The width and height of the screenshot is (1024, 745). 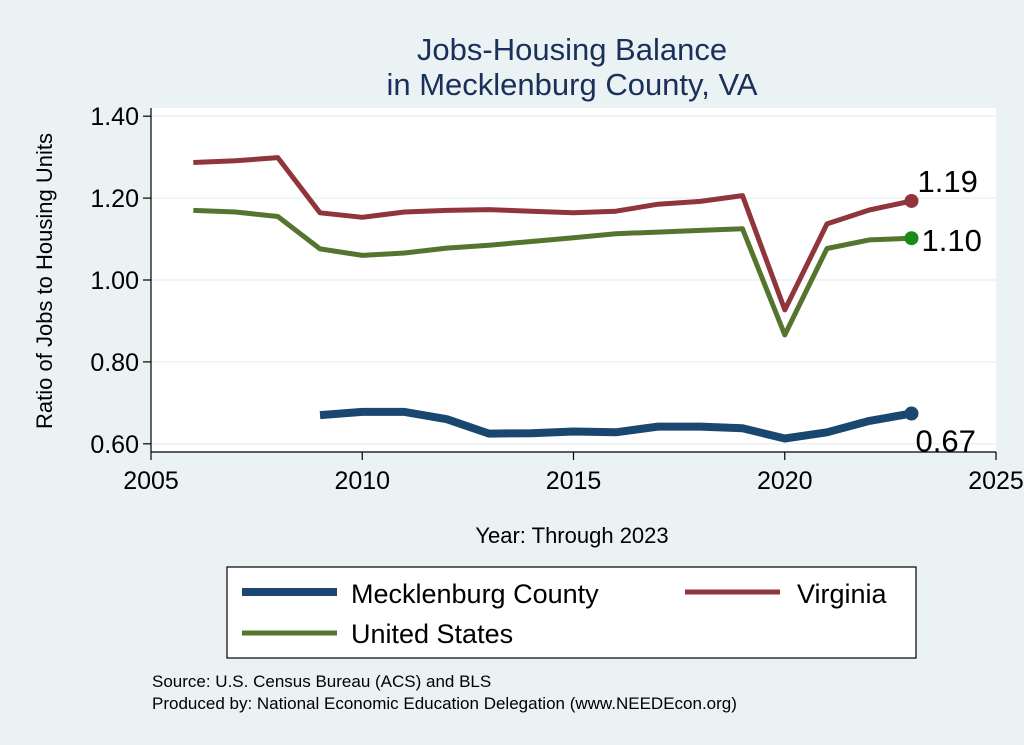 I want to click on series-line-virginia, so click(x=553, y=234).